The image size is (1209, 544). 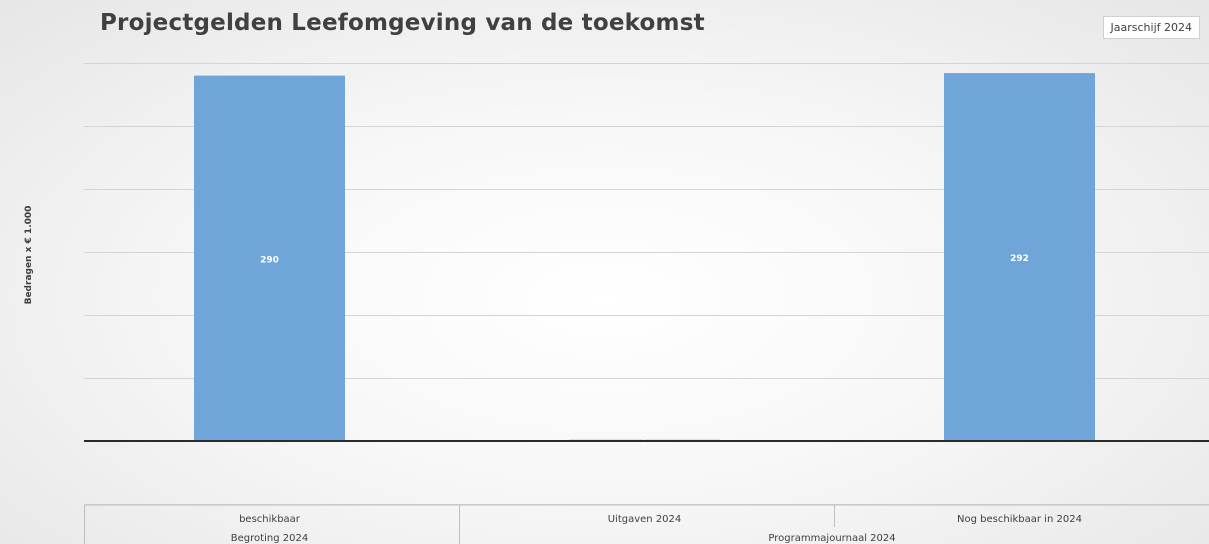 I want to click on x-group-label: Begroting 2024, so click(x=269, y=538).